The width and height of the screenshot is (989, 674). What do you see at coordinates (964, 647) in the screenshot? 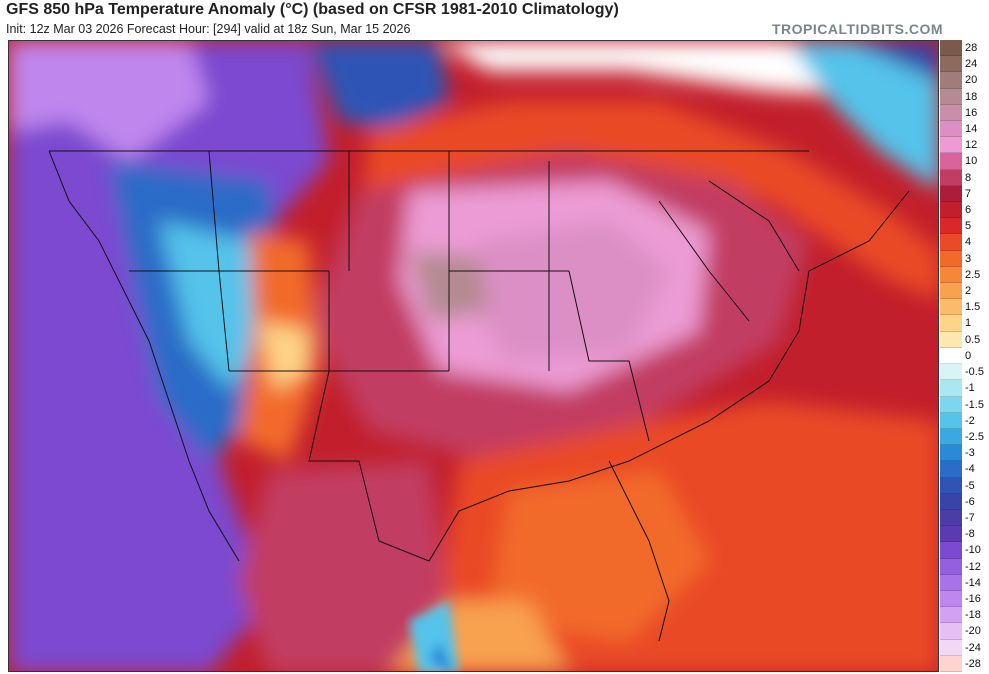
I see `colorbar-level: -24` at bounding box center [964, 647].